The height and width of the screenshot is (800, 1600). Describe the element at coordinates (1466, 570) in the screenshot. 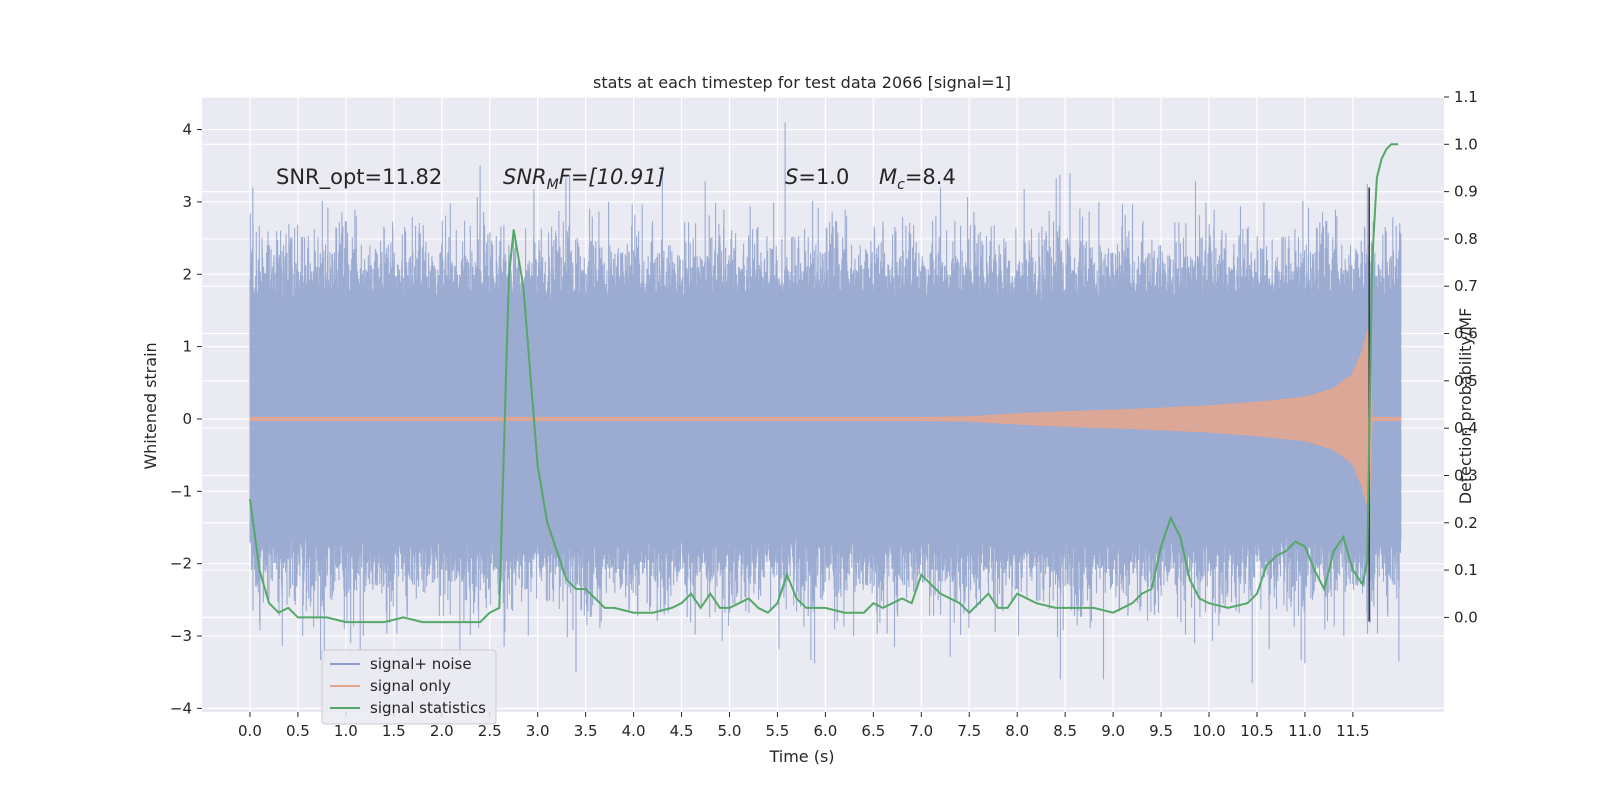

I see `y-right-tick-label: 0.1` at that location.